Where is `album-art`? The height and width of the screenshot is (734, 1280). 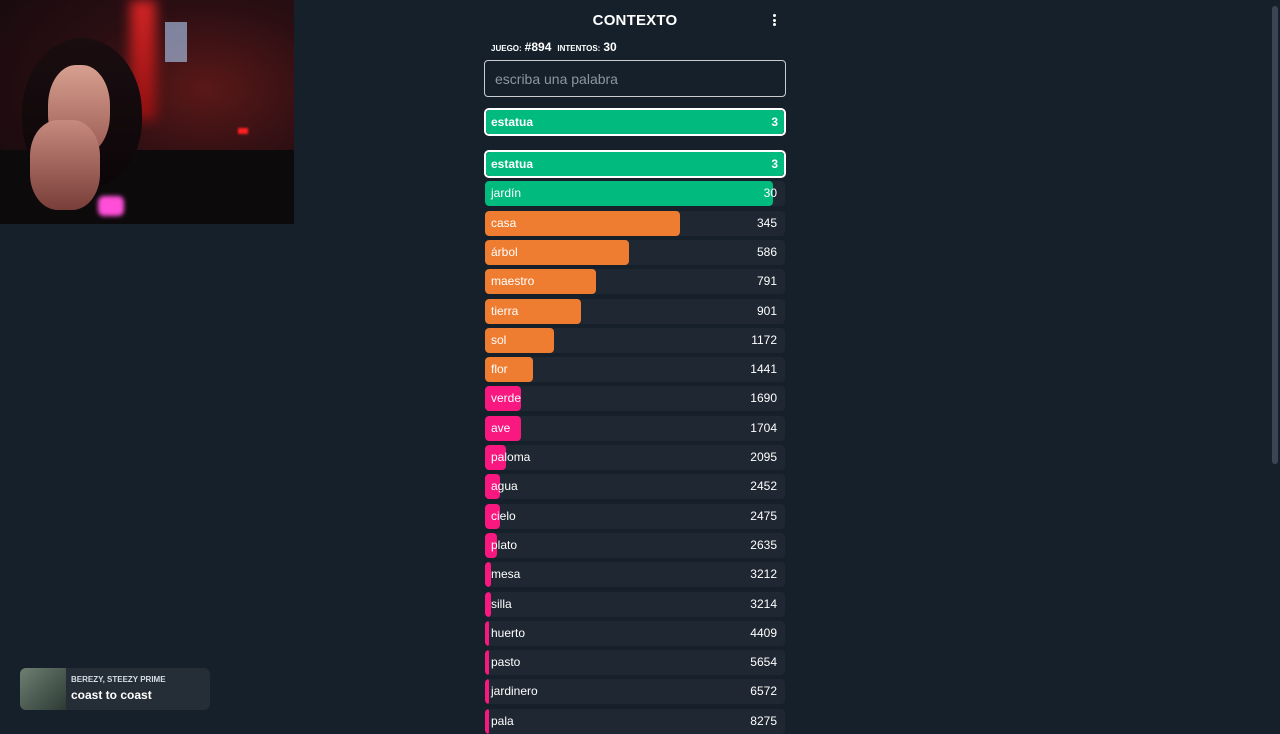 album-art is located at coordinates (43, 689).